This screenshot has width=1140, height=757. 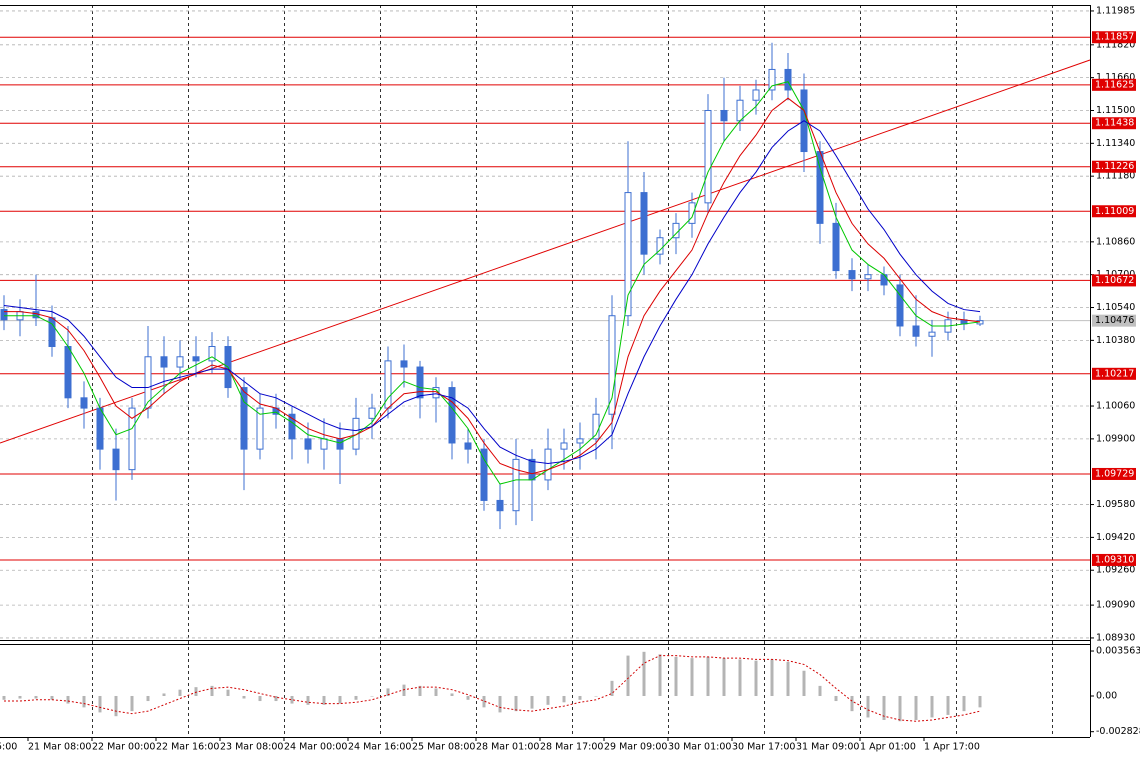 I want to click on x-tick-label: 28 Mar 17:00, so click(x=571, y=747).